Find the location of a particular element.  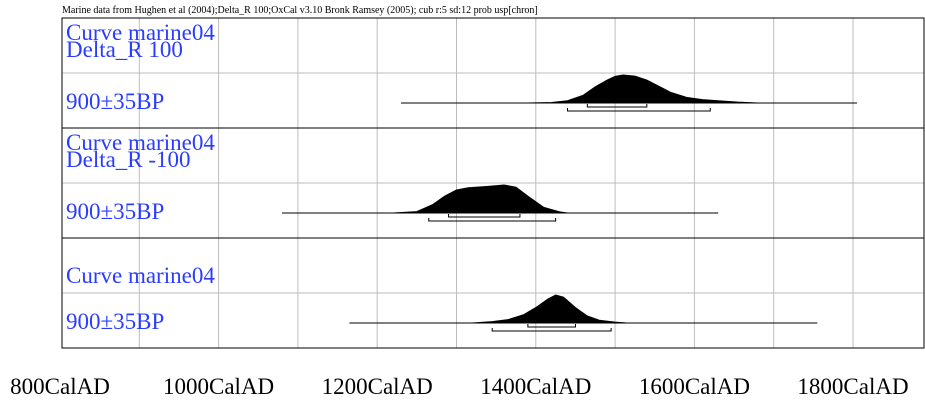

x-tick-label: 1600CalAD is located at coordinates (694, 386).